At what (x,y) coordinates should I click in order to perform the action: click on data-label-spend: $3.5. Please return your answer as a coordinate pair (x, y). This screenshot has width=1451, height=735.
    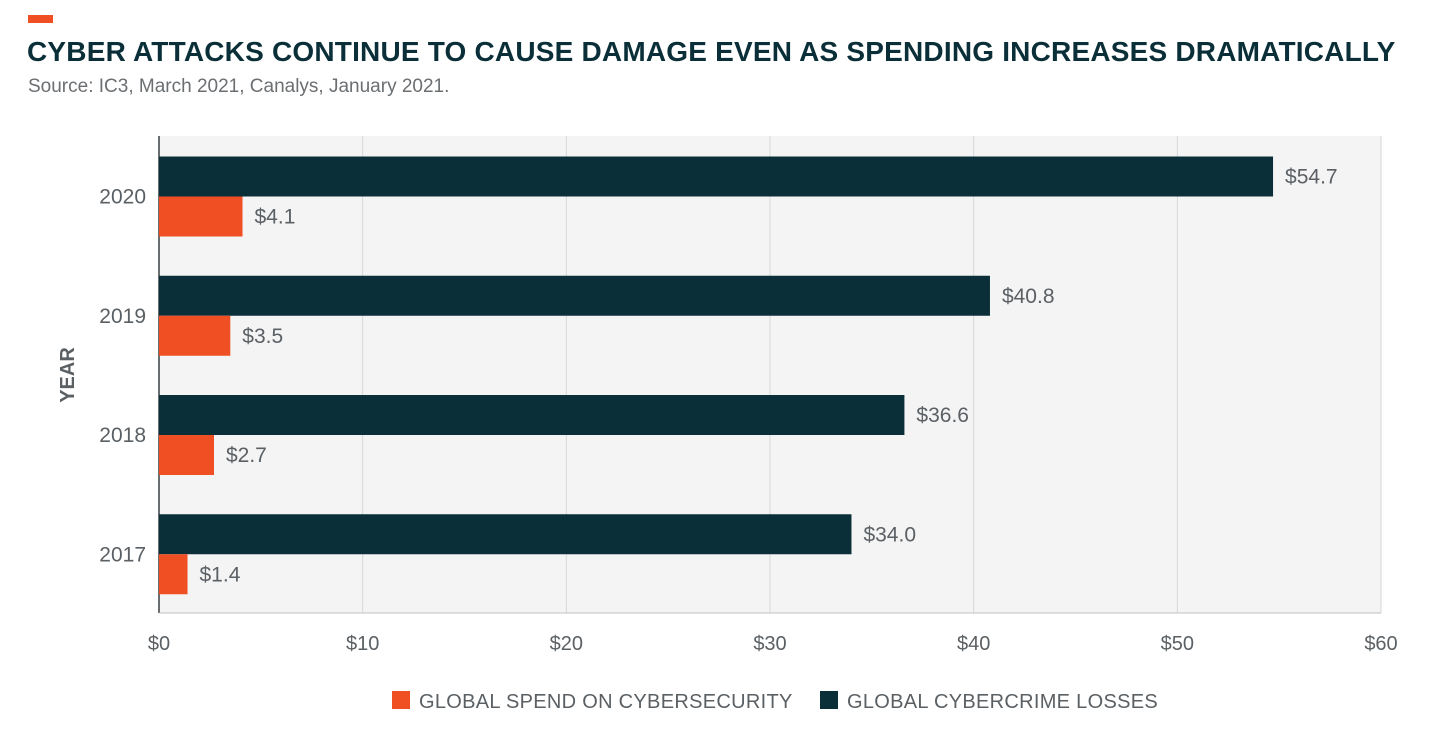
    Looking at the image, I should click on (262, 336).